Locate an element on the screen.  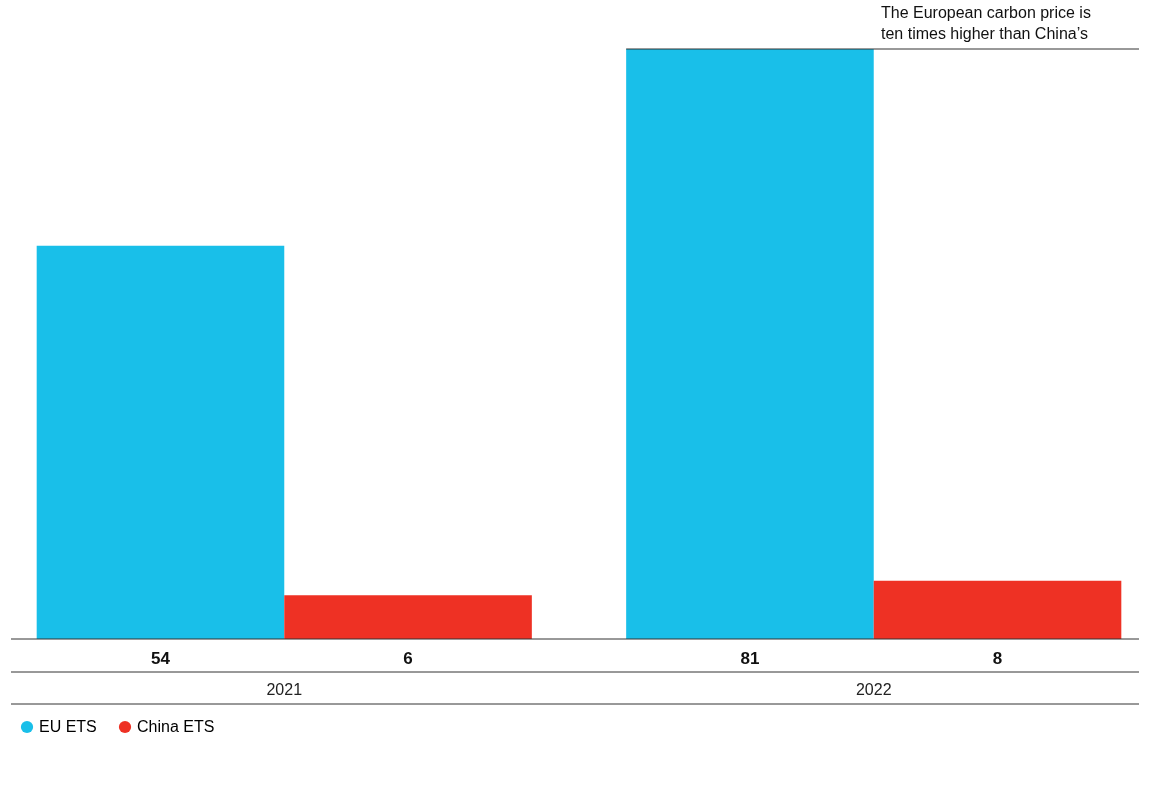
legend-label: China ETS is located at coordinates (176, 726).